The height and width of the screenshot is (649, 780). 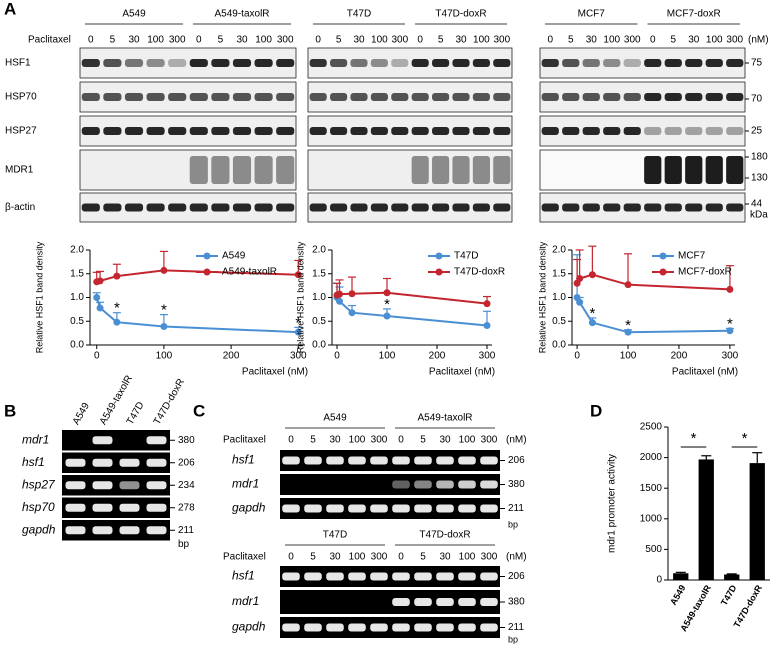 What do you see at coordinates (730, 356) in the screenshot?
I see `x-tick-label: 300` at bounding box center [730, 356].